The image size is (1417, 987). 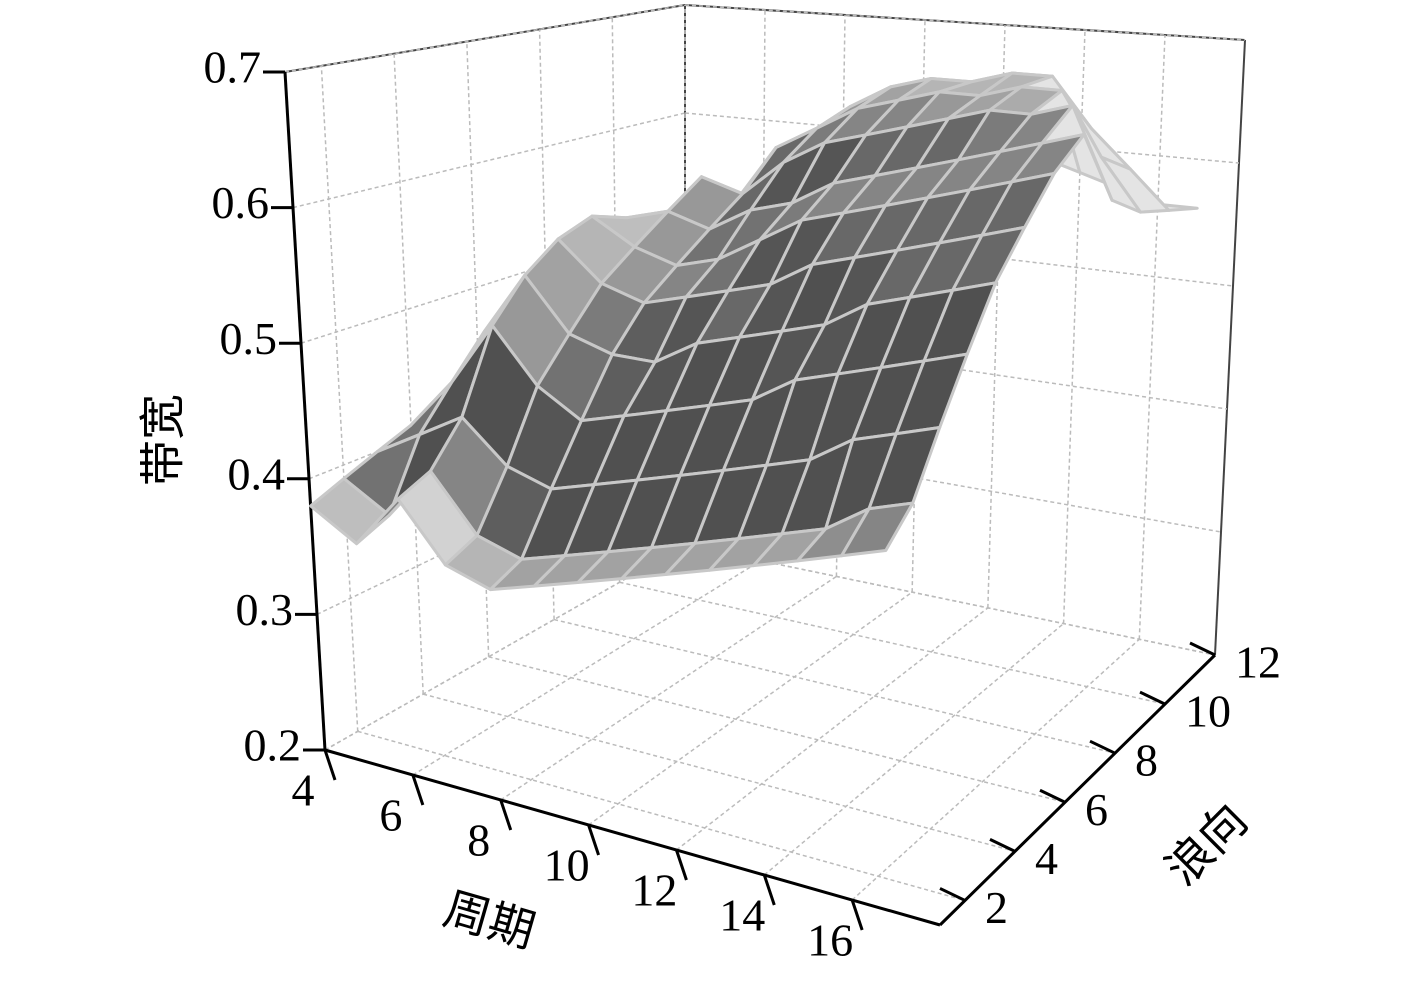 What do you see at coordinates (265, 609) in the screenshot?
I see `z-tick-label: 0.3` at bounding box center [265, 609].